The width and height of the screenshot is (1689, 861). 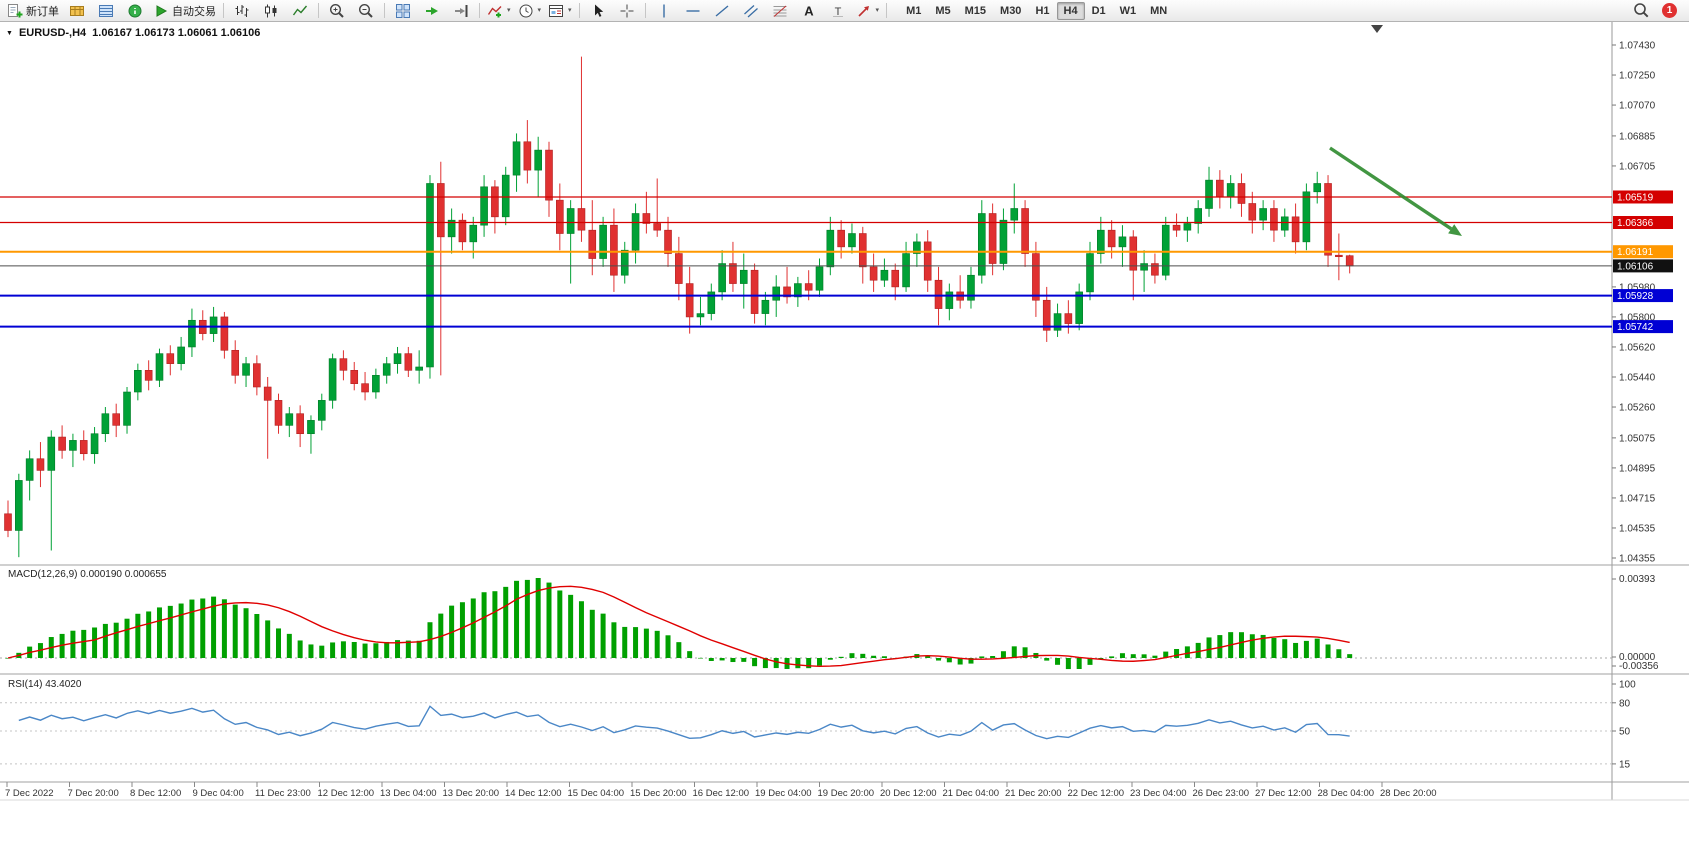 I want to click on macd-axis-label: 0.00393, so click(x=1637, y=579).